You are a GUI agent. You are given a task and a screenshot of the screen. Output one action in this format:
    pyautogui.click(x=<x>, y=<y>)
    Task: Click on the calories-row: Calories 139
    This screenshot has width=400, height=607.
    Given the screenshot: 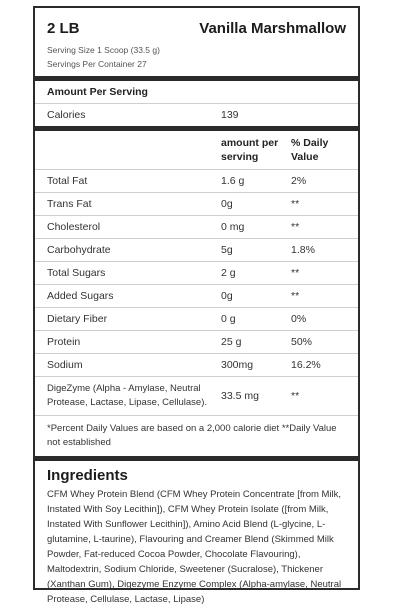 What is the action you would take?
    pyautogui.click(x=196, y=117)
    